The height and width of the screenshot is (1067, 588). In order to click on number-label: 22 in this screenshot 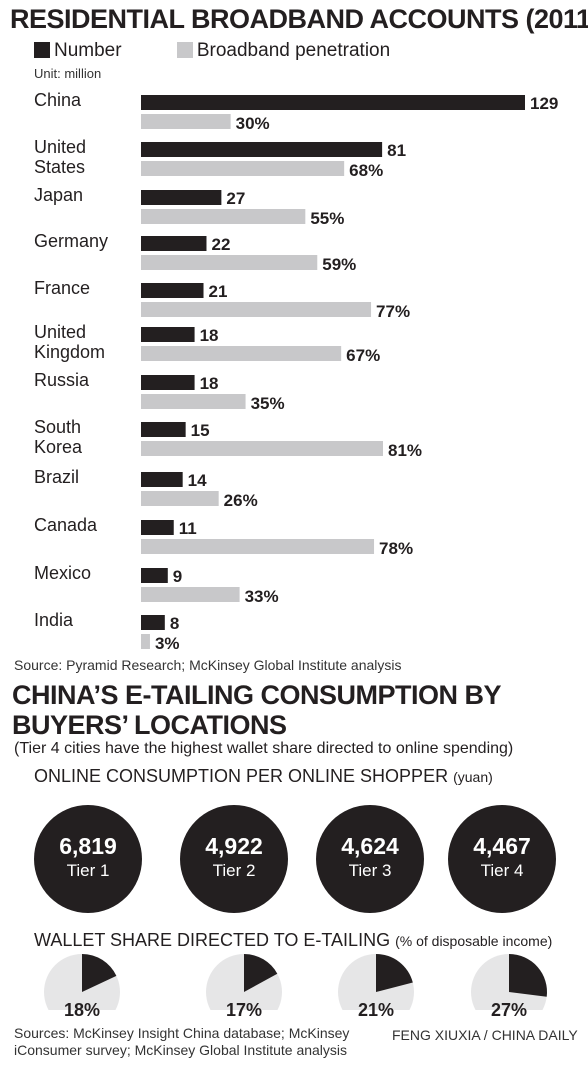, I will do `click(220, 244)`.